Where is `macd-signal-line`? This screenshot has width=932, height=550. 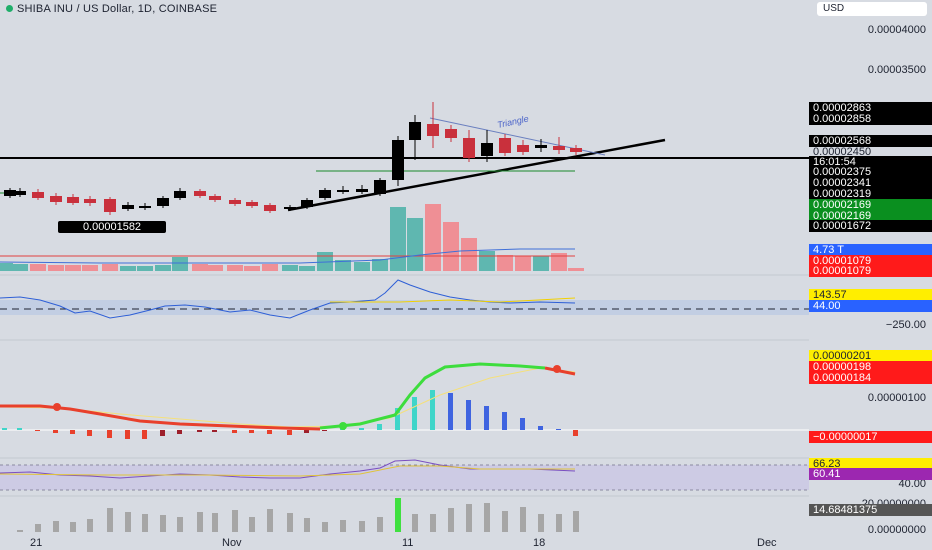
macd-signal-line is located at coordinates (288, 397).